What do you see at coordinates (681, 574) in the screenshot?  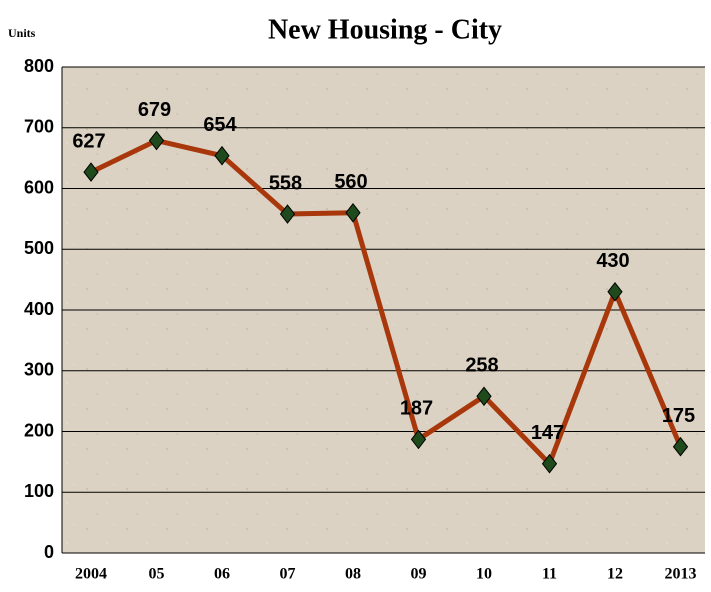 I see `x-tick-label: 2013` at bounding box center [681, 574].